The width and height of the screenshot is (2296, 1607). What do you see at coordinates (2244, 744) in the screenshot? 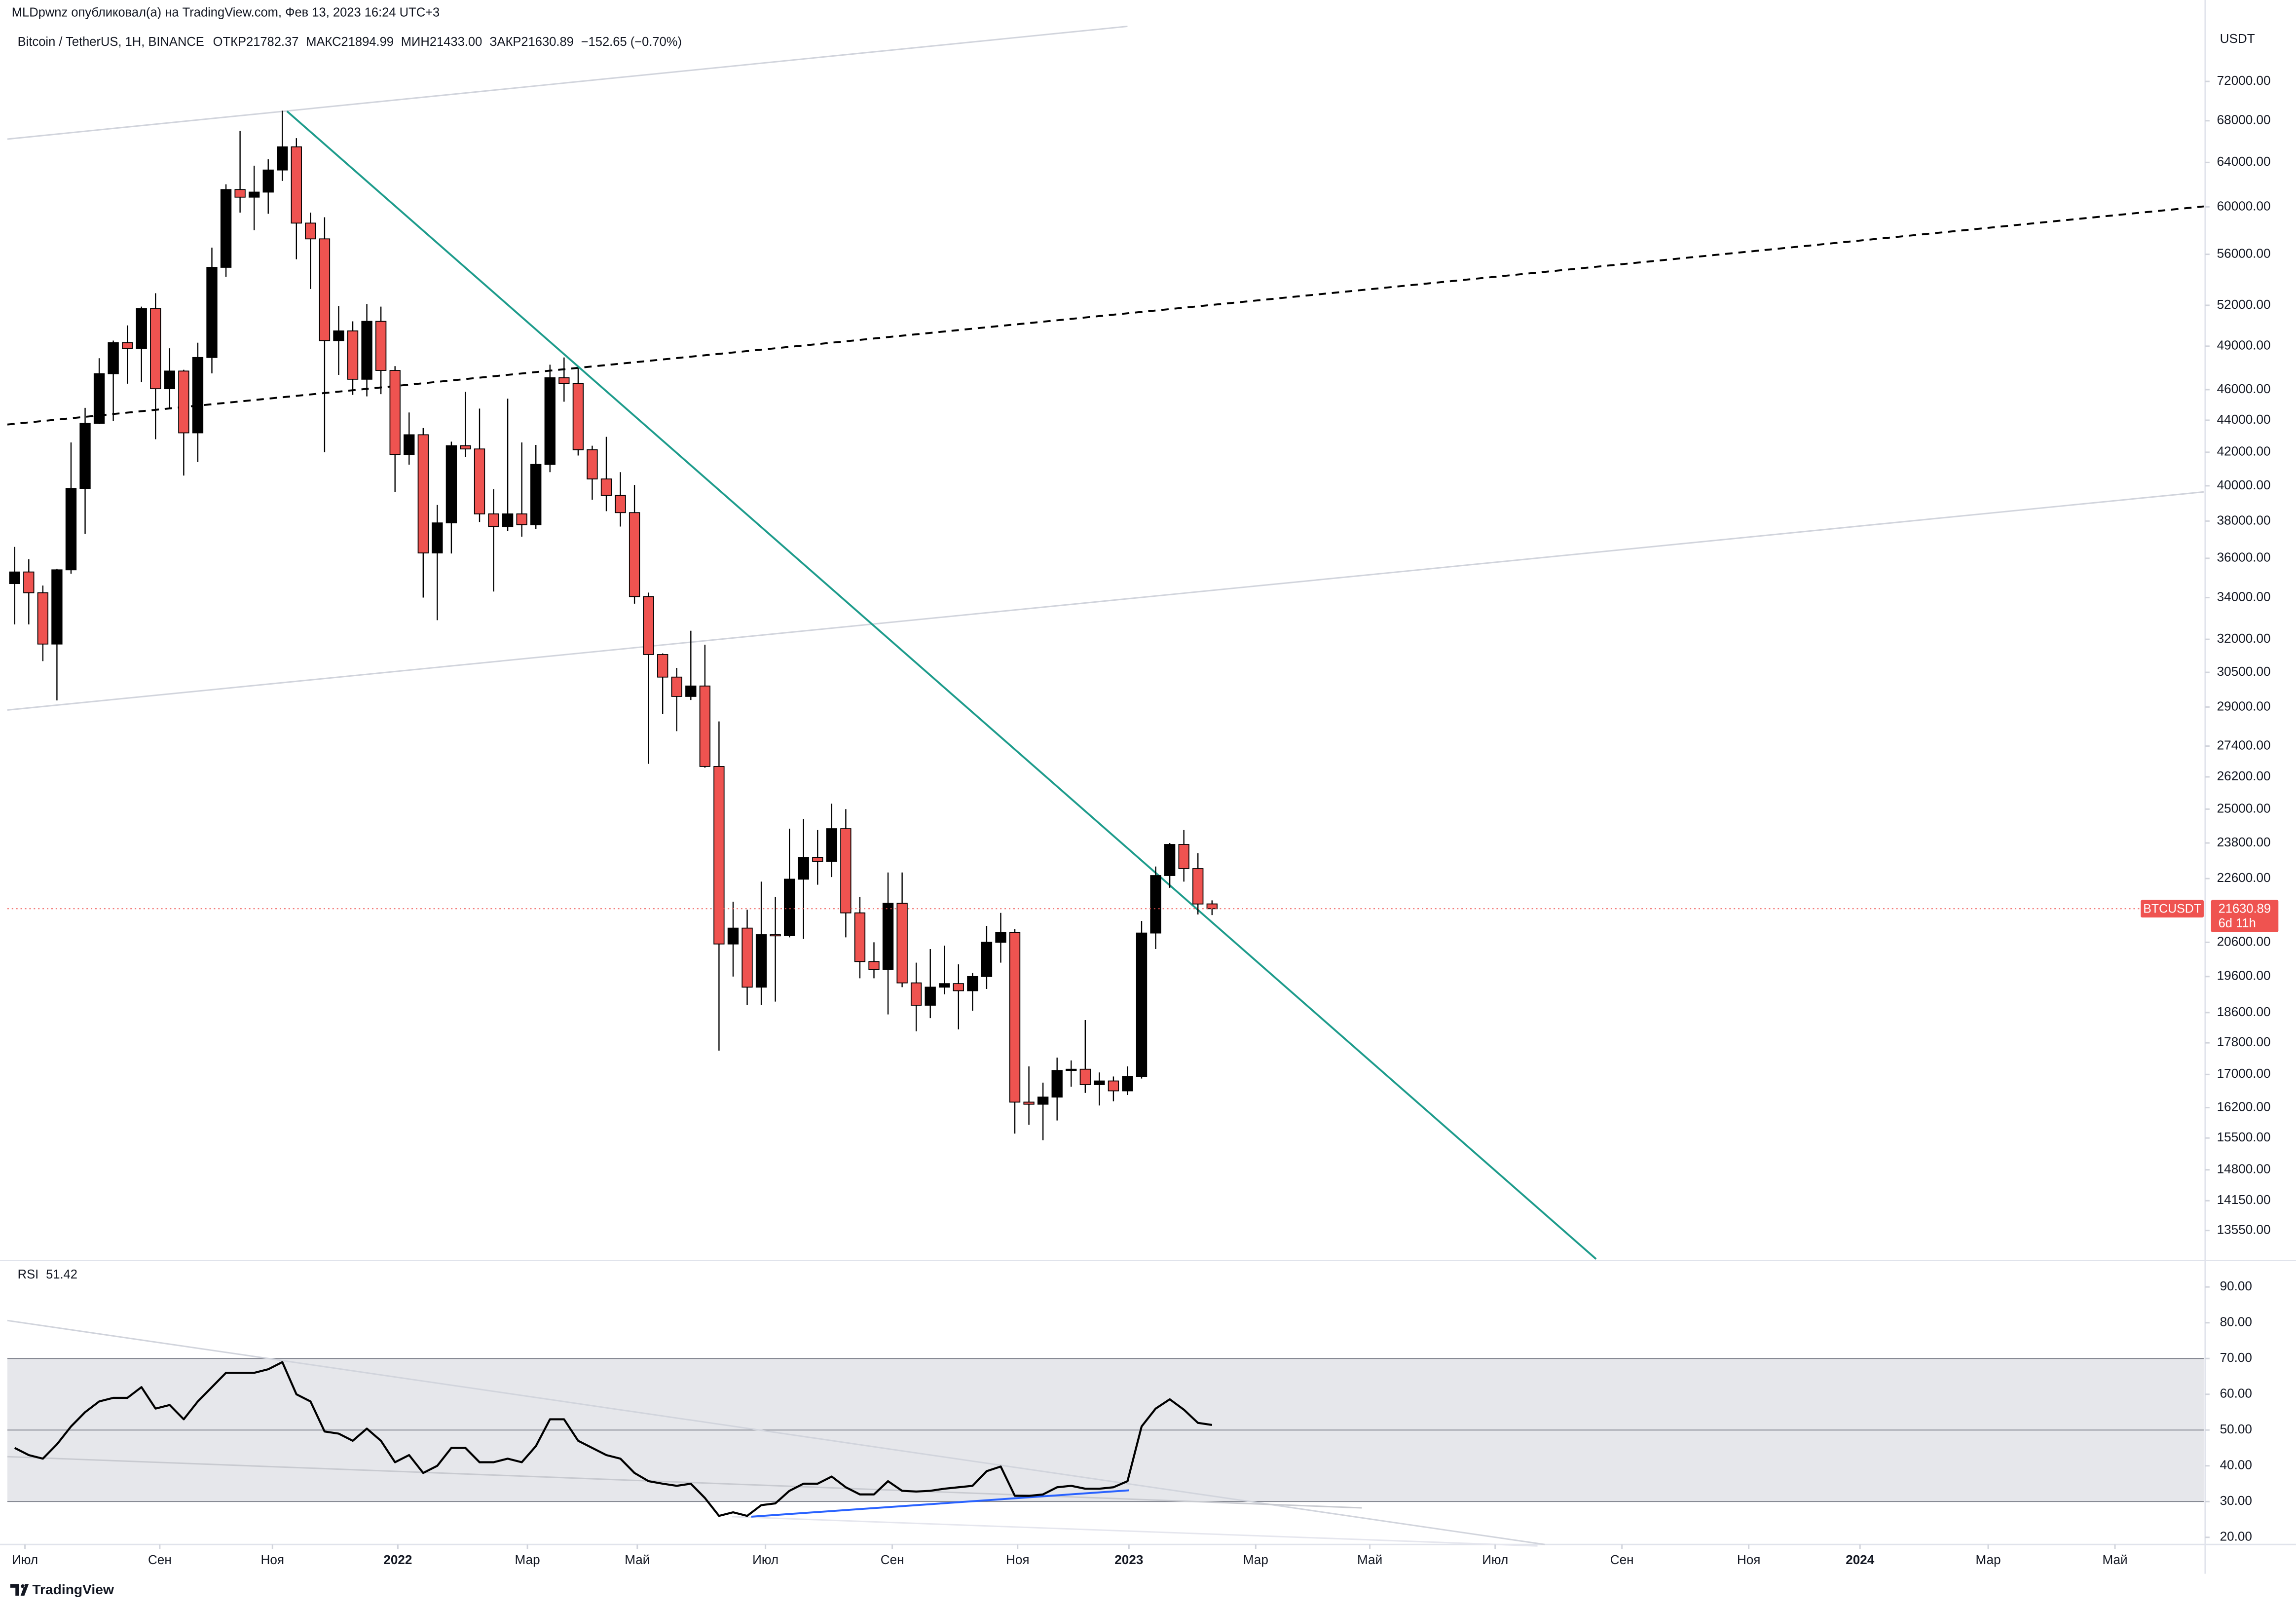
I see `y-tick-label: 27400.00` at bounding box center [2244, 744].